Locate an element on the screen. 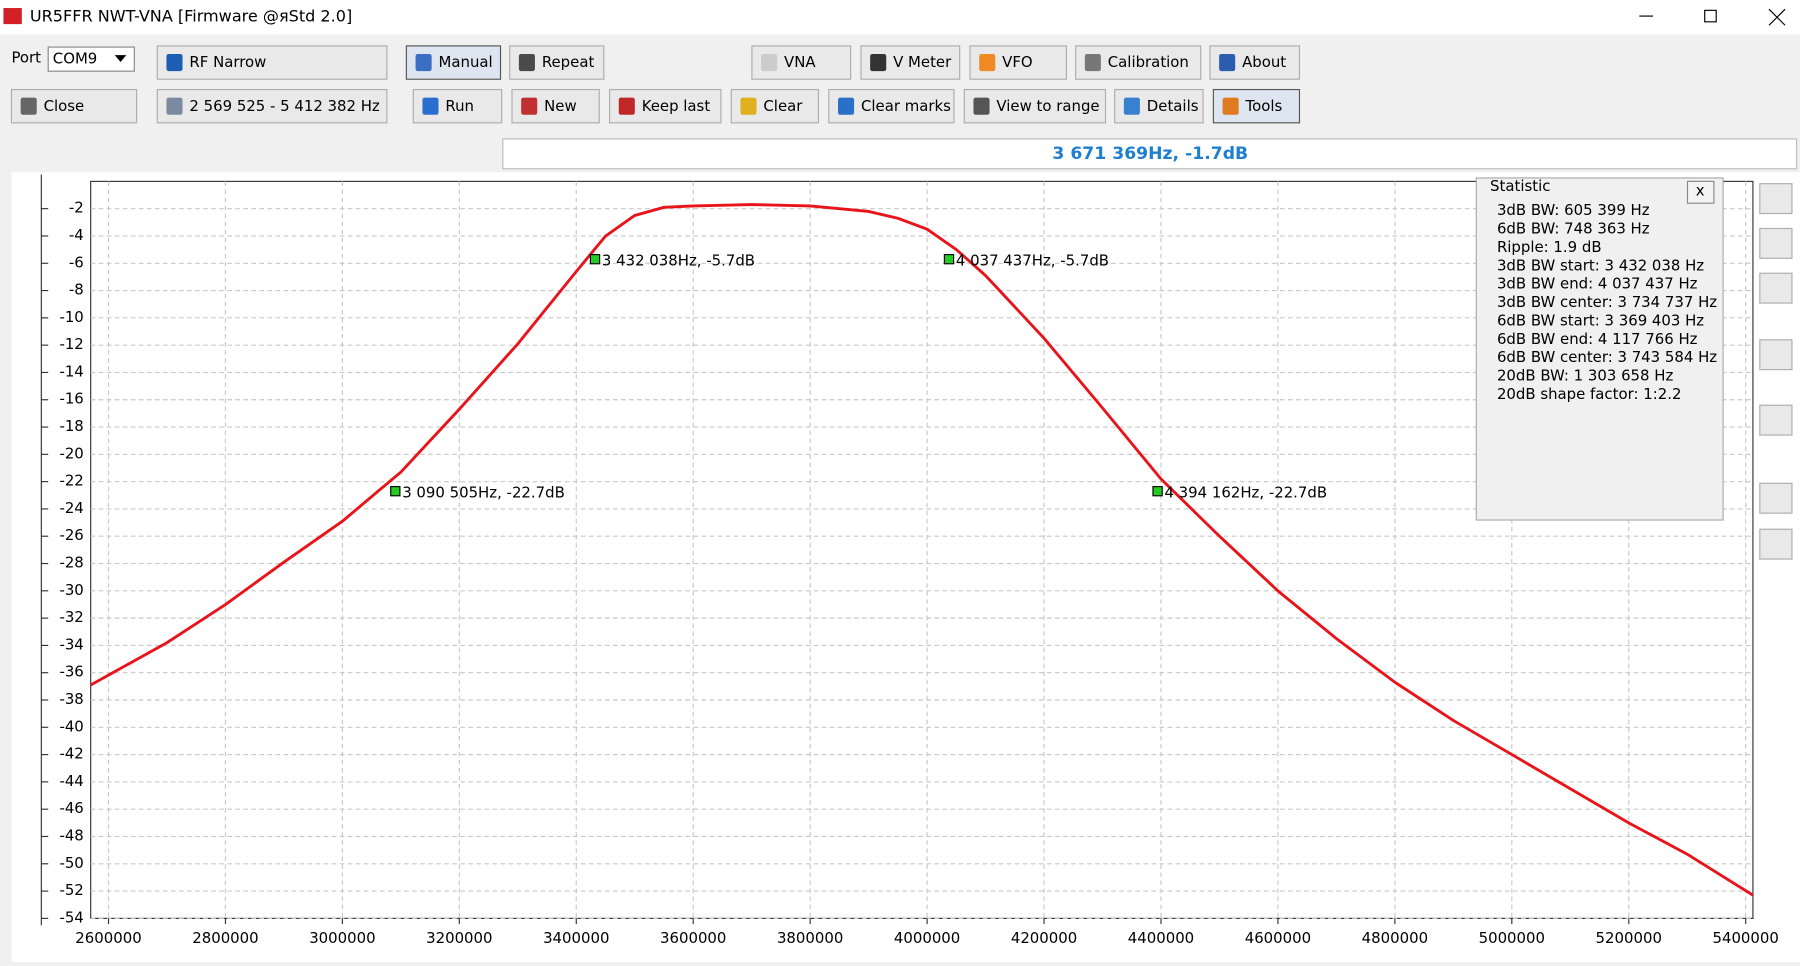  statistic-panel is located at coordinates (1599, 349).